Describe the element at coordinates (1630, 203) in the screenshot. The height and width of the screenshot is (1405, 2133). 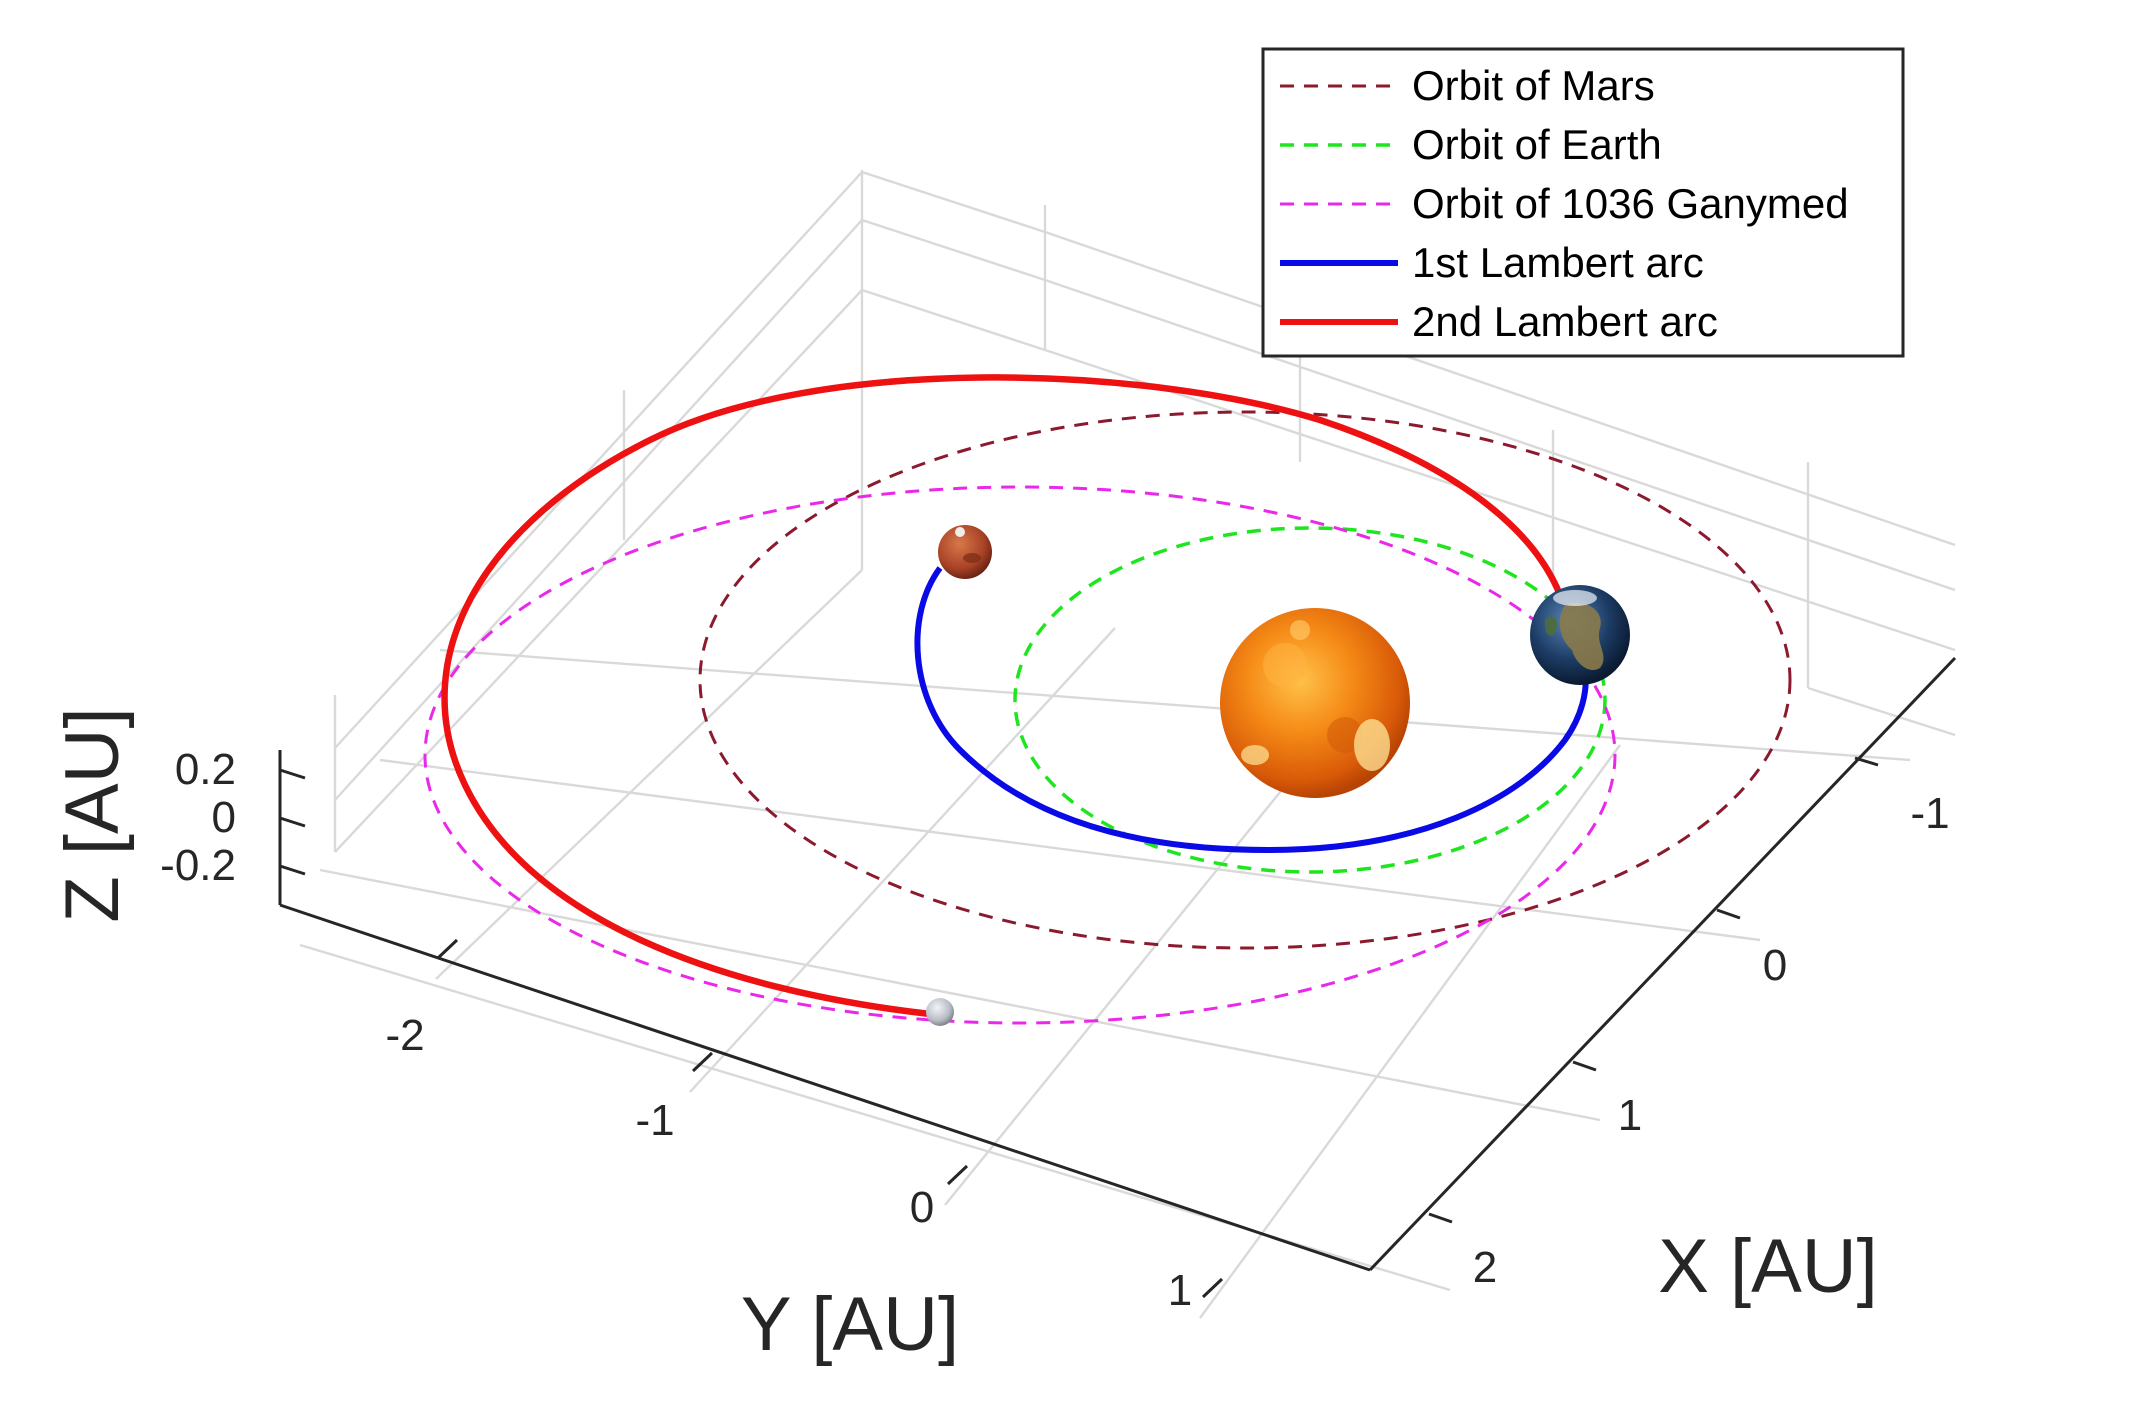
I see `legend-label-ganymed: Orbit of 1036 Ganymed` at that location.